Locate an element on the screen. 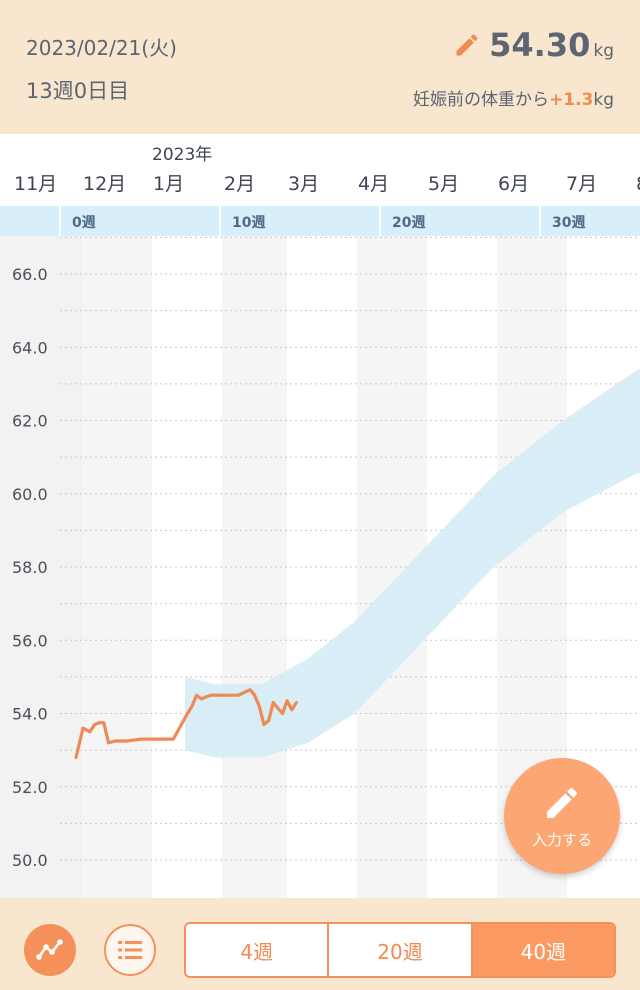  weight-diff: 妊娠前の体重から +1.3 kg is located at coordinates (513, 97).